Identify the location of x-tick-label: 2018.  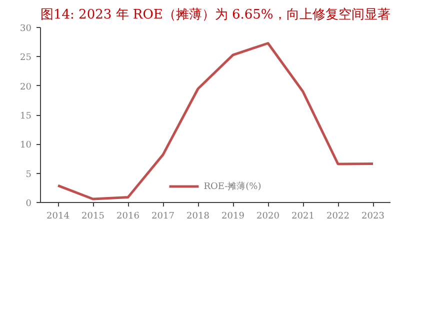
(198, 217).